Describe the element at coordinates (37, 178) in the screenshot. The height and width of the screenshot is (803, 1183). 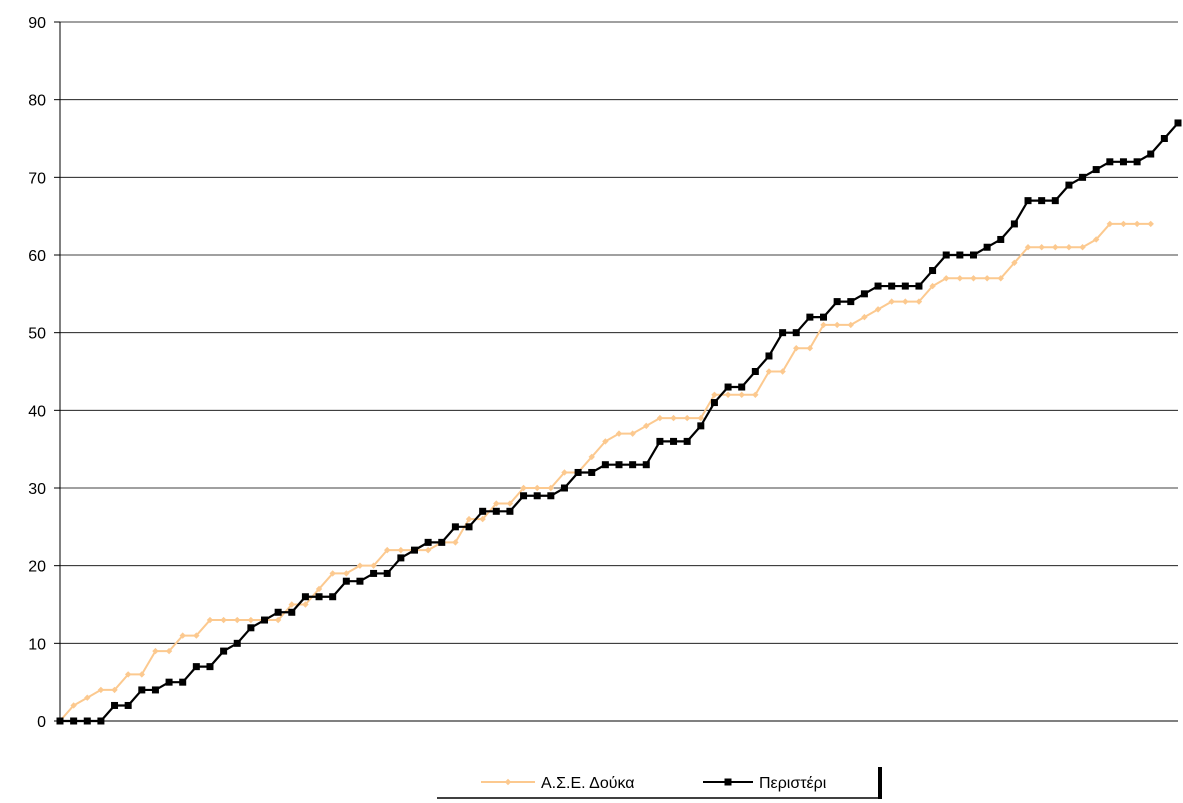
I see `y-tick-label: 70` at that location.